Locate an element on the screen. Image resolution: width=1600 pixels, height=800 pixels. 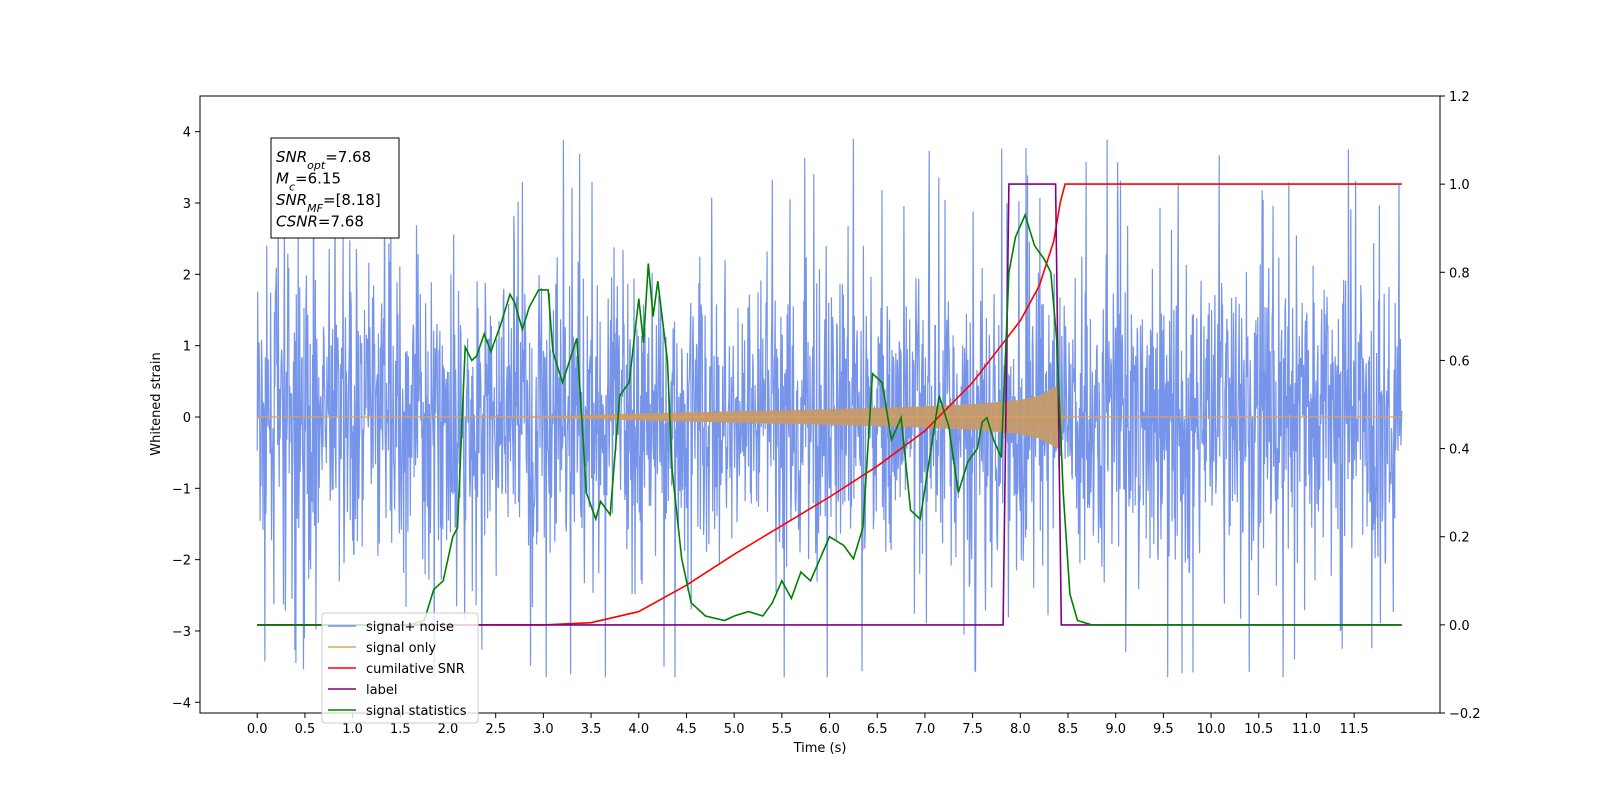
y-left-tick-label: 3 is located at coordinates (187, 204).